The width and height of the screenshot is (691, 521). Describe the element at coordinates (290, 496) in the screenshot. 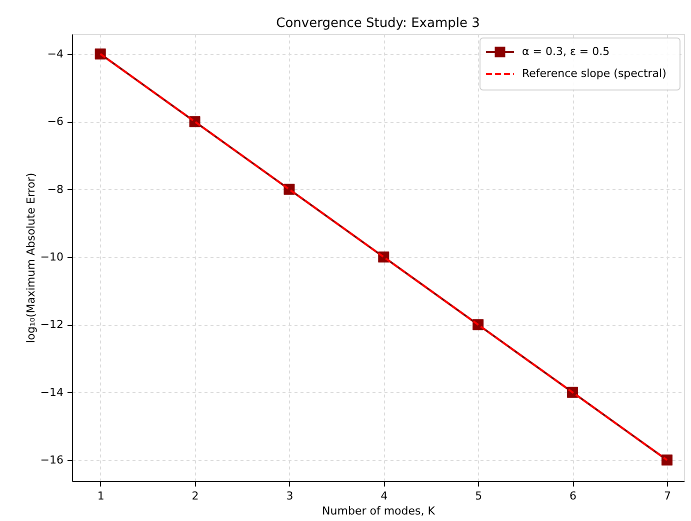

I see `x-tick-label: 3` at that location.